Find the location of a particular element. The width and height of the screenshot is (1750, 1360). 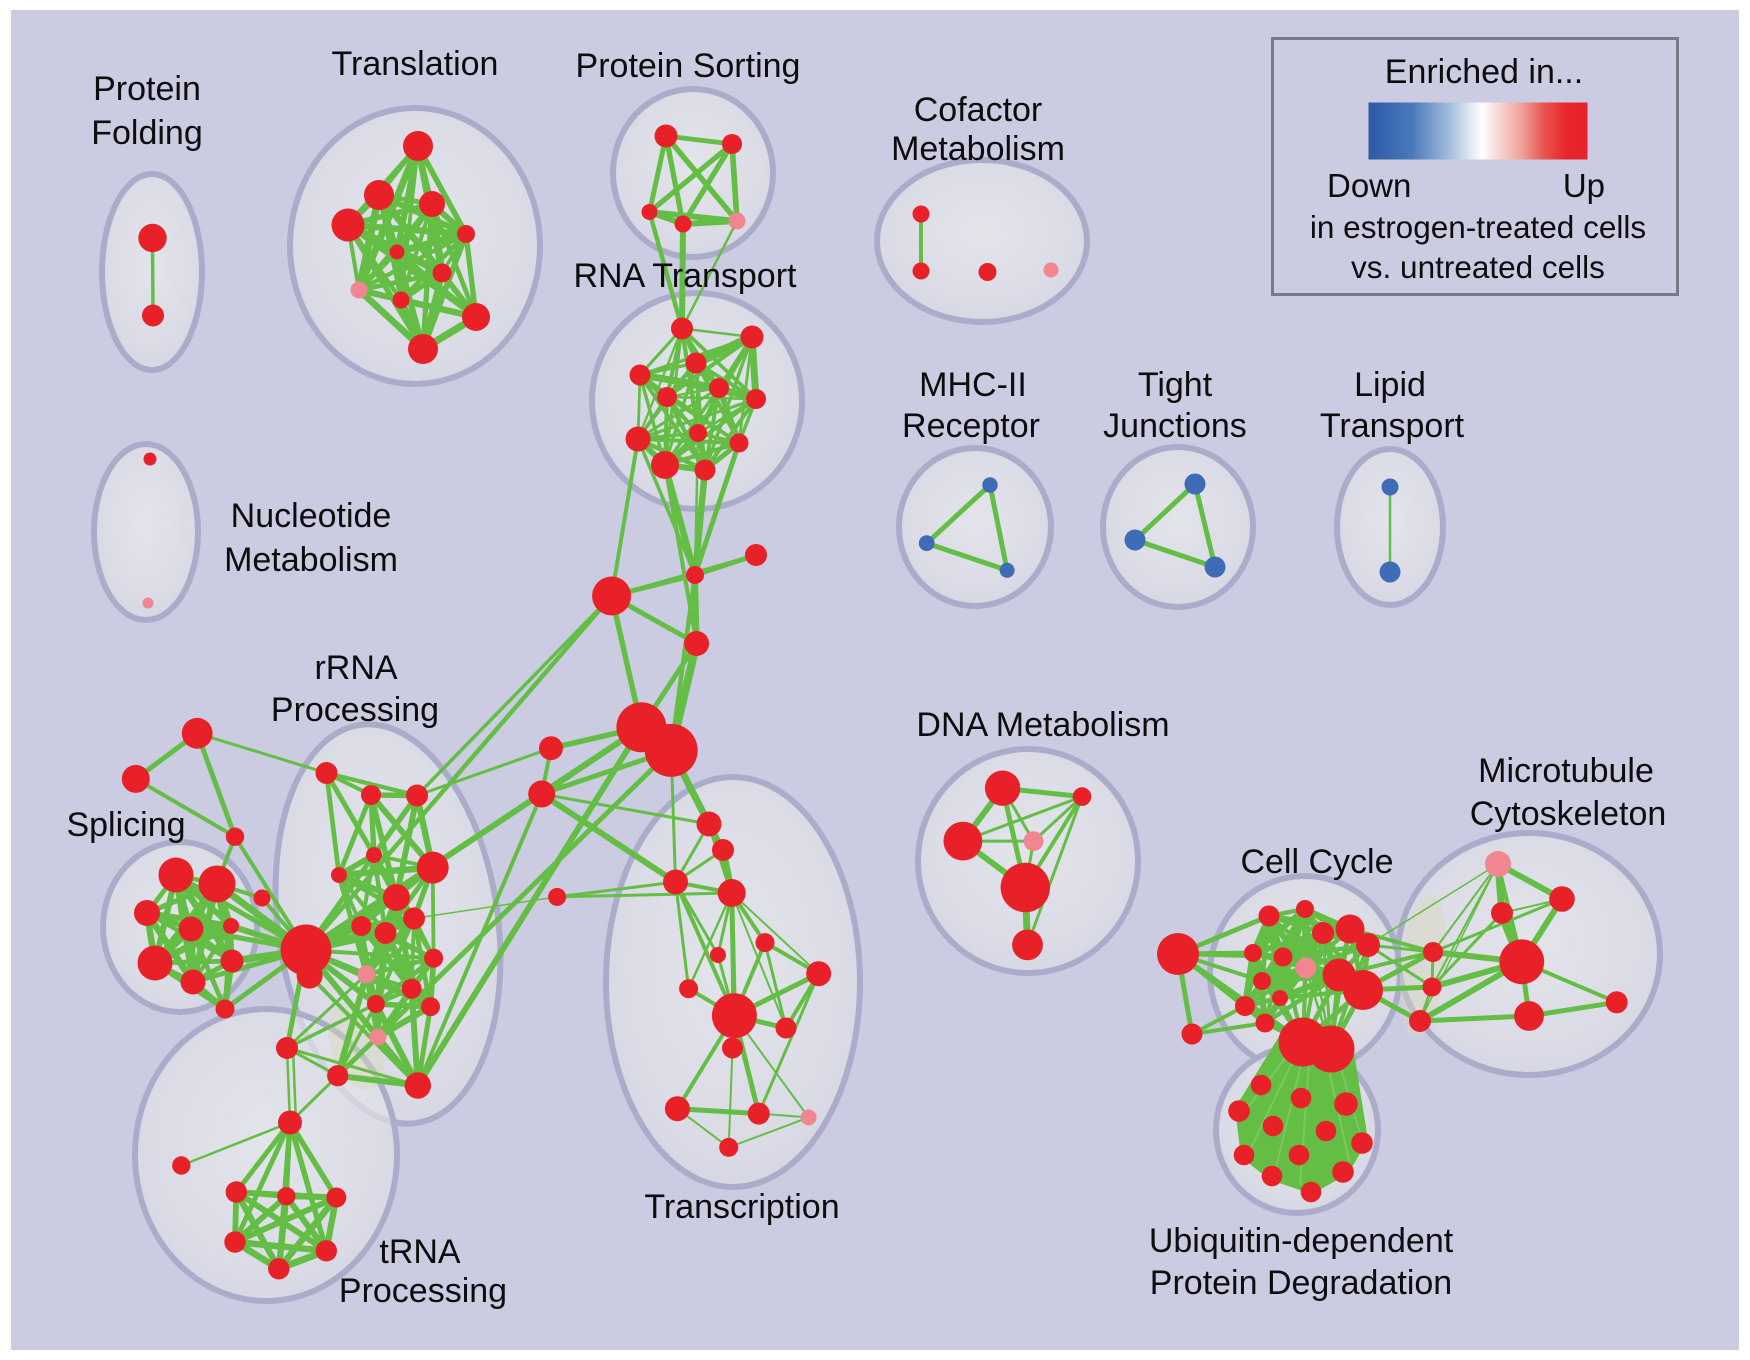

svg-text: Cofactor is located at coordinates (978, 110).